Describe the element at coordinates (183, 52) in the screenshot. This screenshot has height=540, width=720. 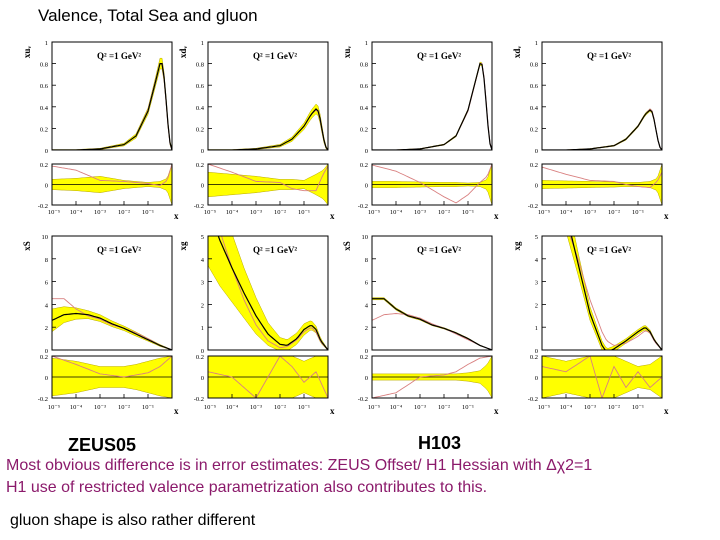
I see `y-axis-label: xdᵥ` at that location.